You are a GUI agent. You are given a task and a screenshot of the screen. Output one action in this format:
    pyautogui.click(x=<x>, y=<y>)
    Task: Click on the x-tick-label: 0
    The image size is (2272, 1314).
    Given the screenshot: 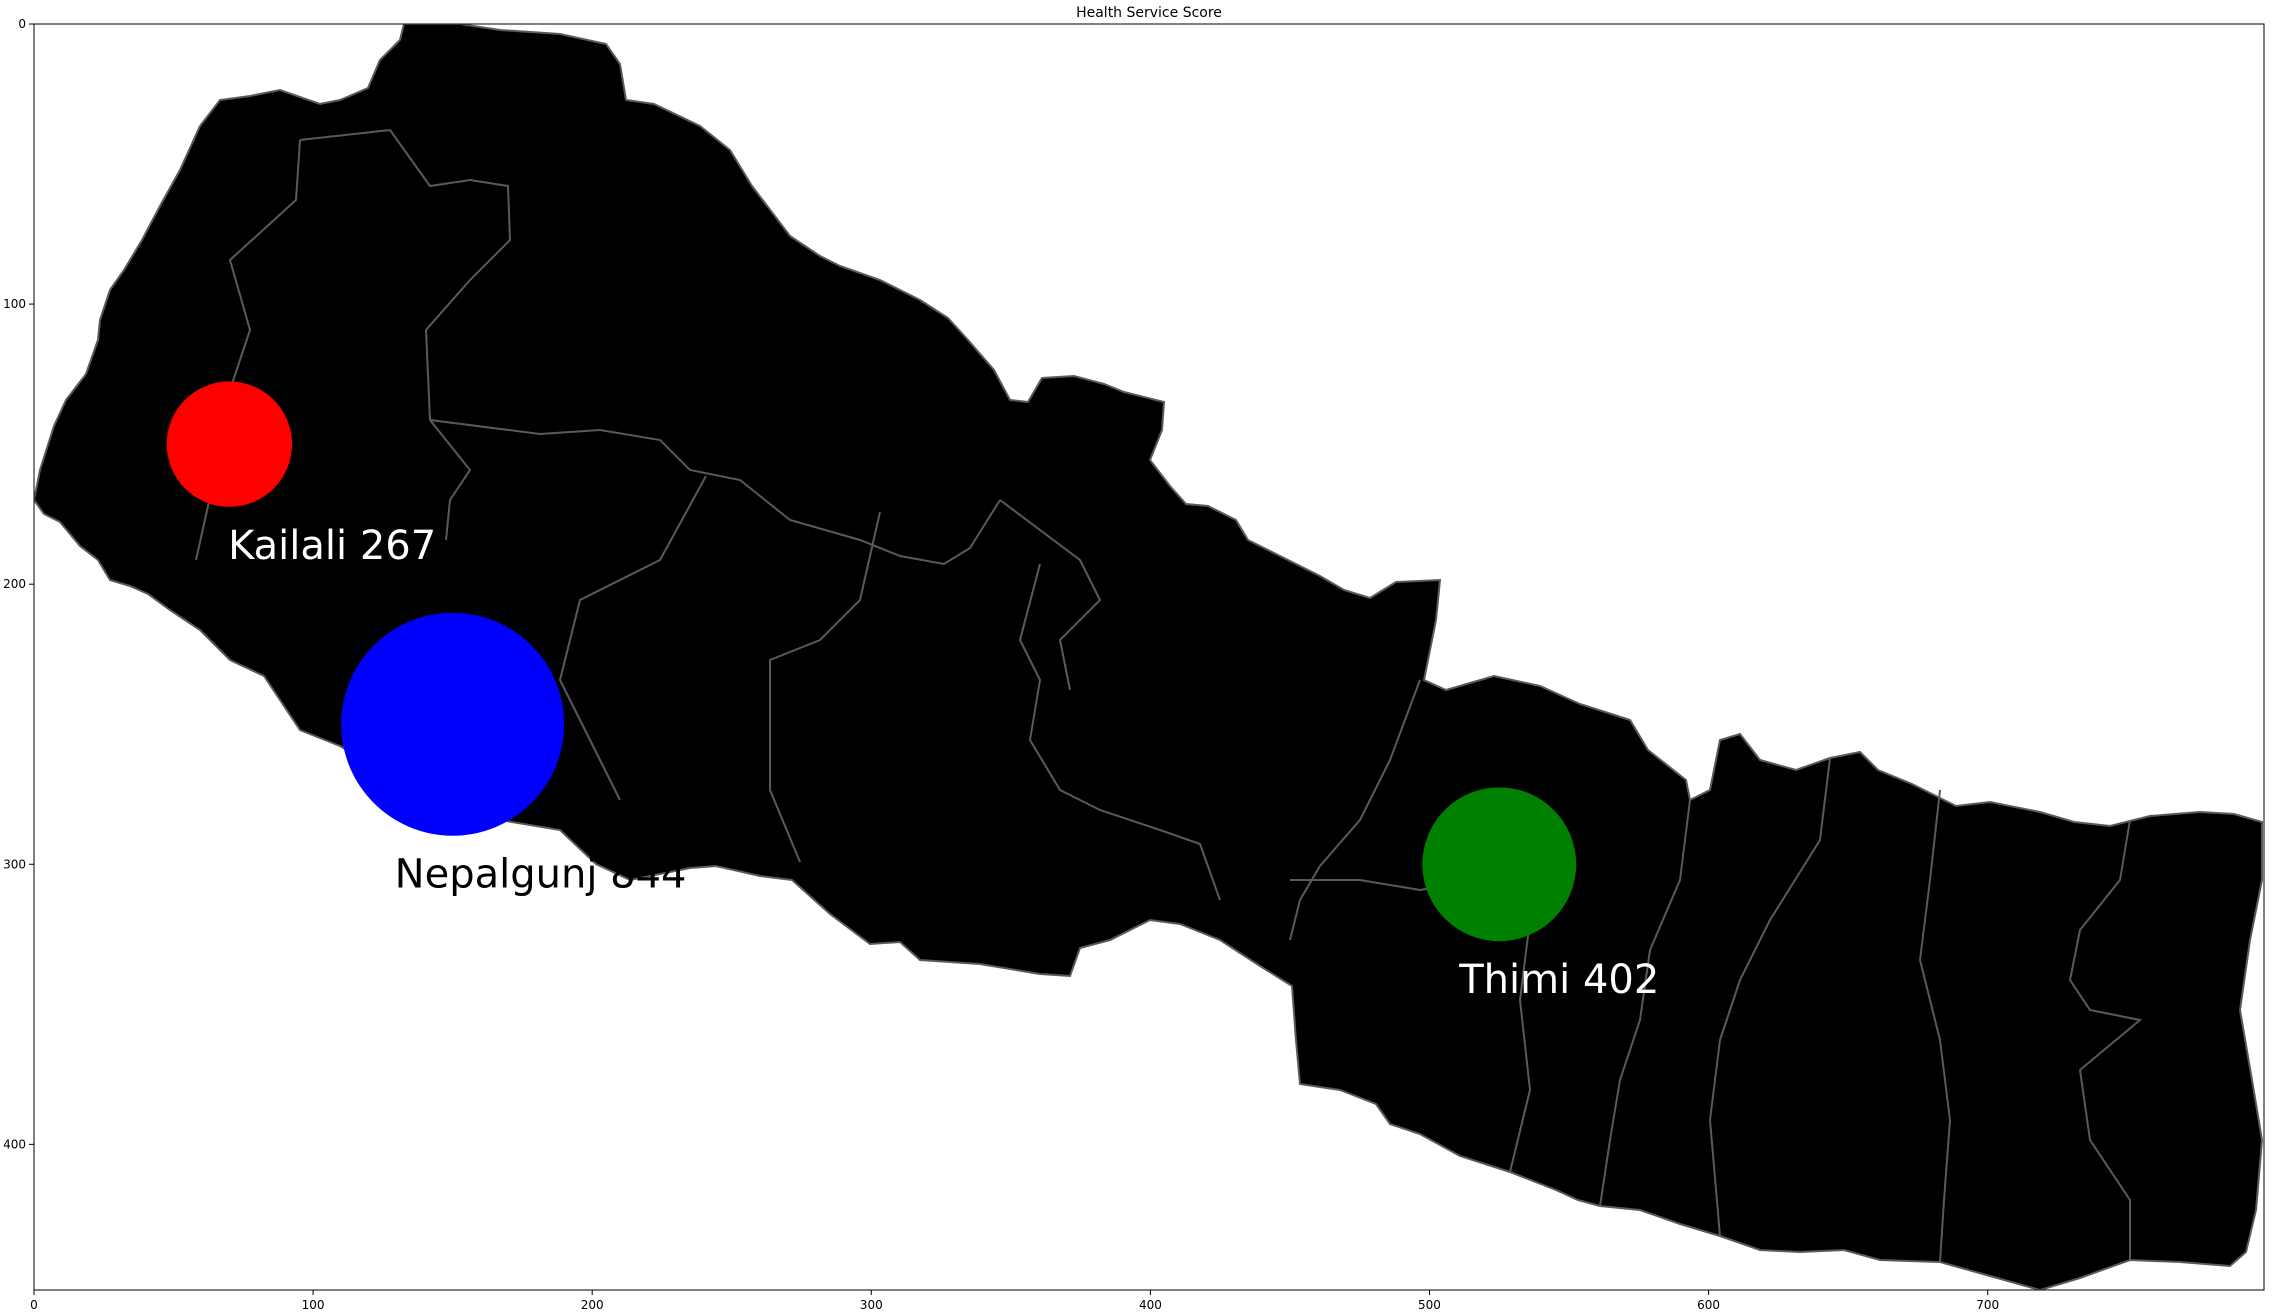 What is the action you would take?
    pyautogui.click(x=34, y=1305)
    